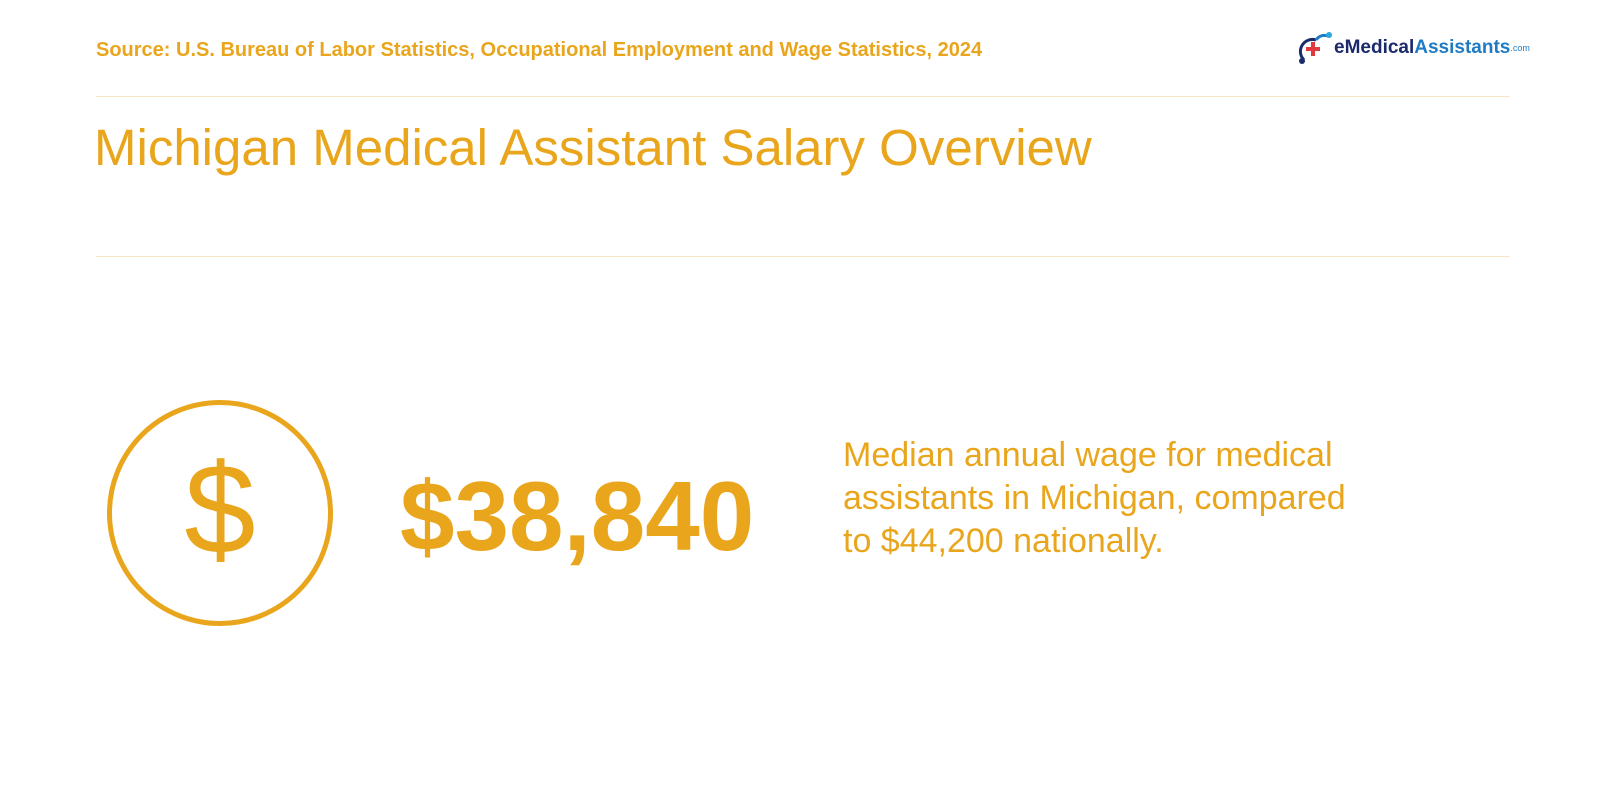 The image size is (1600, 800). What do you see at coordinates (1374, 47) in the screenshot?
I see `logo-text: eMedical` at bounding box center [1374, 47].